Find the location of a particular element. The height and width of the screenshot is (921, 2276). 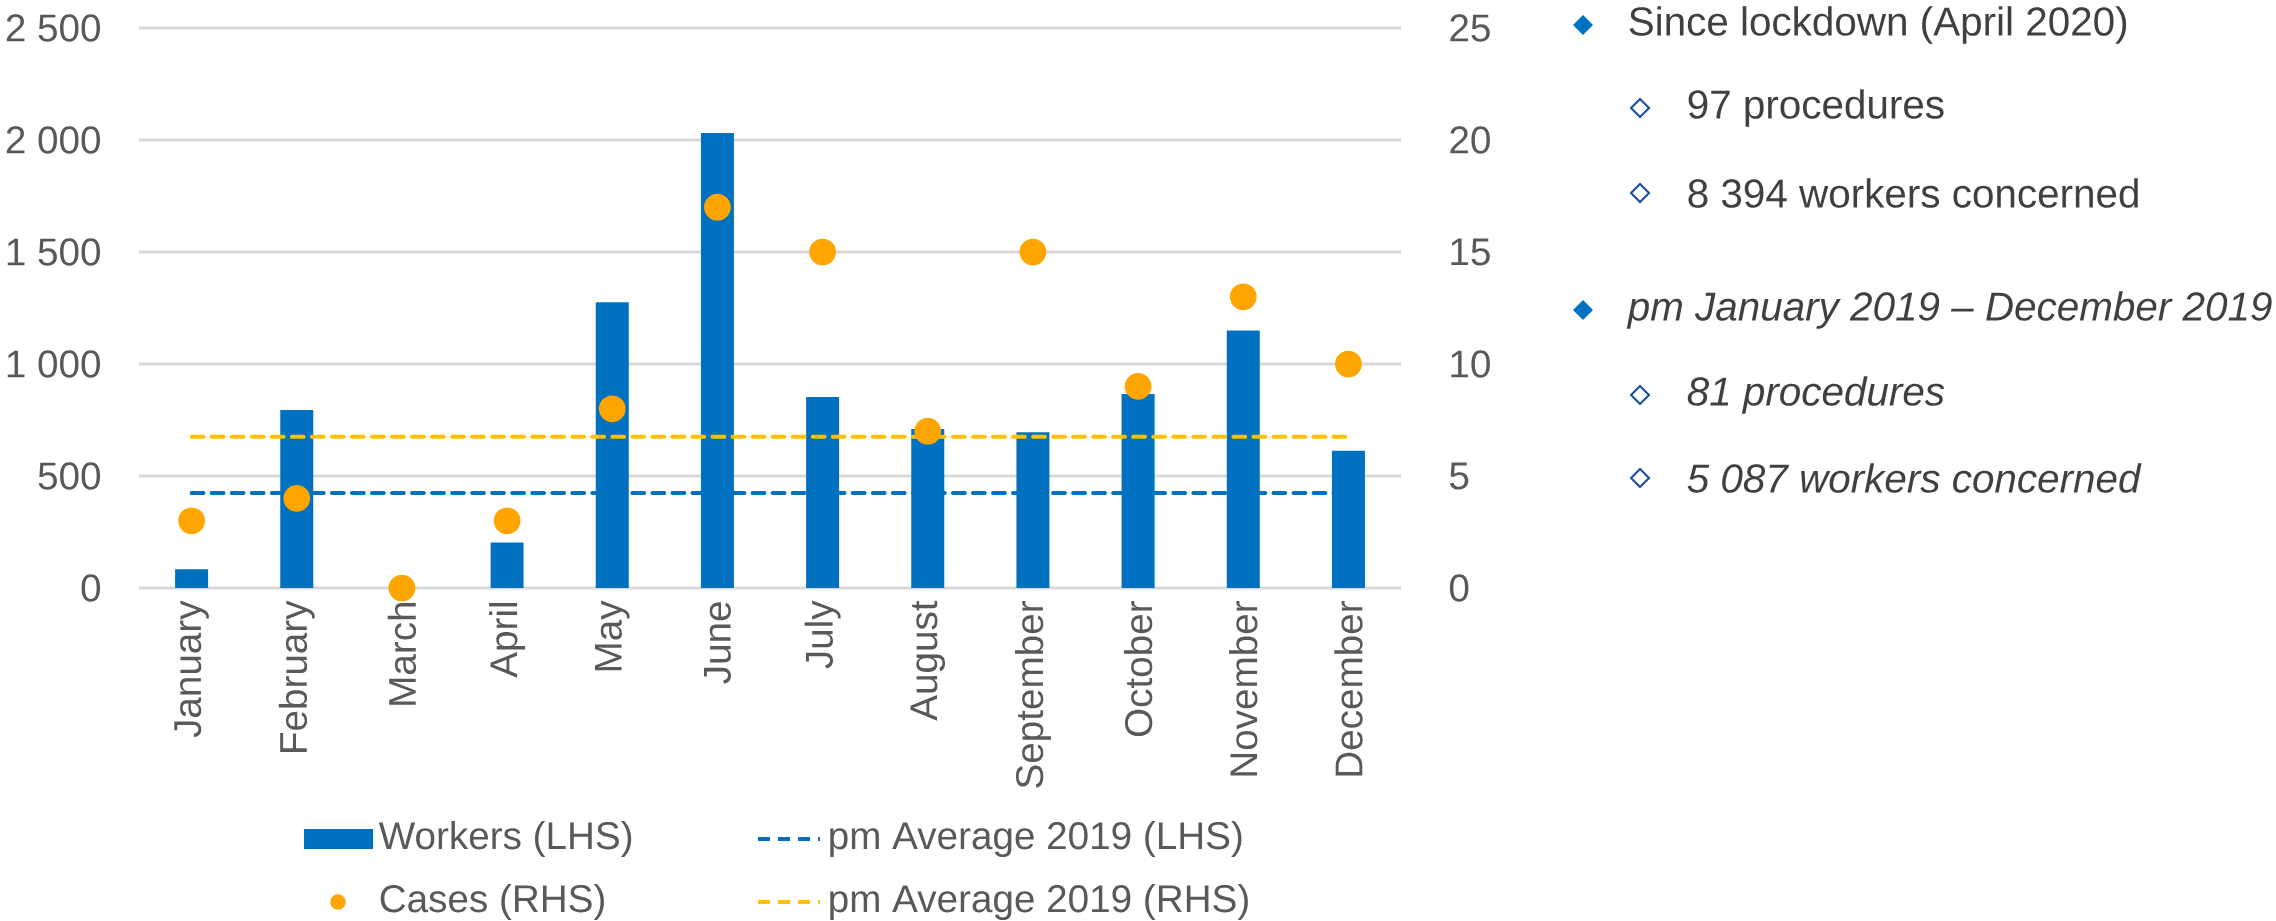

y2-tick-label: 0 is located at coordinates (1459, 588).